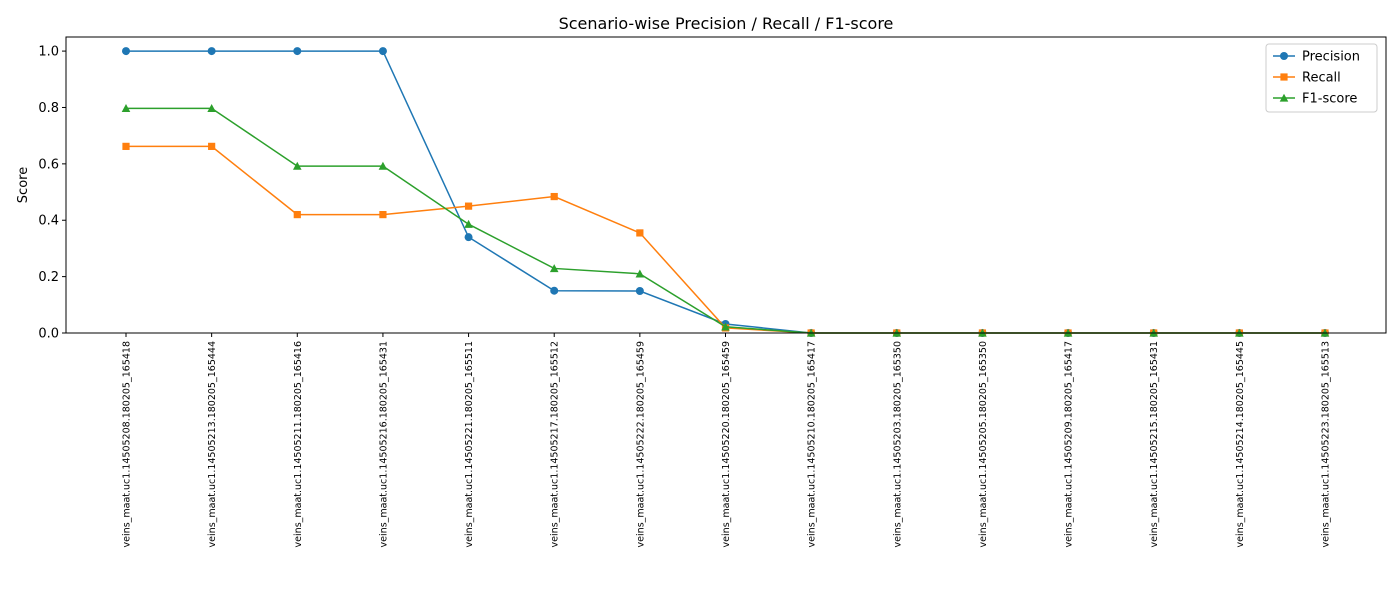 This screenshot has height=604, width=1400. I want to click on y-tick-label: 0.4, so click(48, 221).